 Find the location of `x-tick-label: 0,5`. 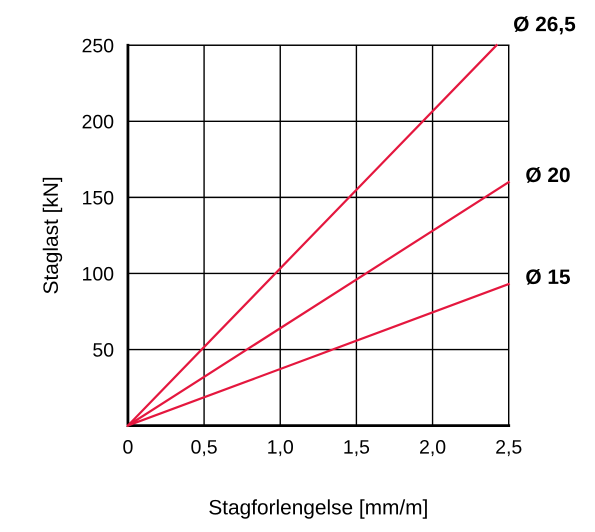

x-tick-label: 0,5 is located at coordinates (204, 448).